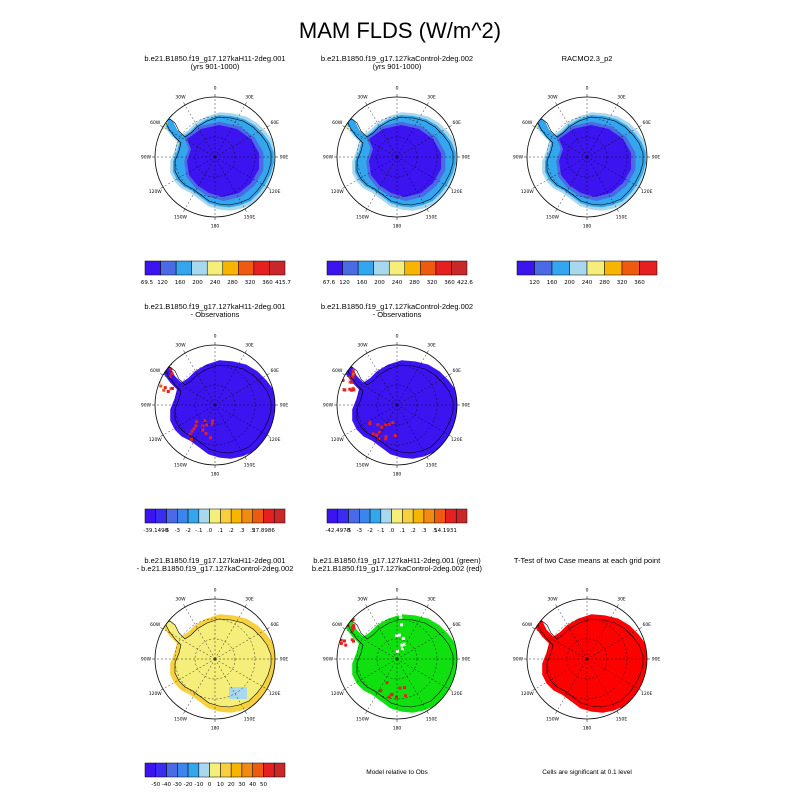  I want to click on colorbar-label: .5, so click(435, 531).